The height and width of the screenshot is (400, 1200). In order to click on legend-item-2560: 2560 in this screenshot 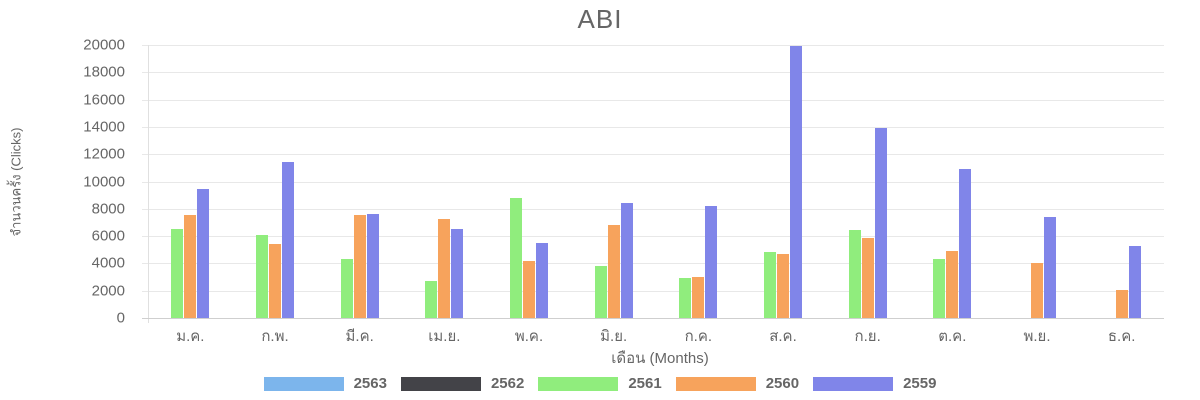, I will do `click(737, 383)`.